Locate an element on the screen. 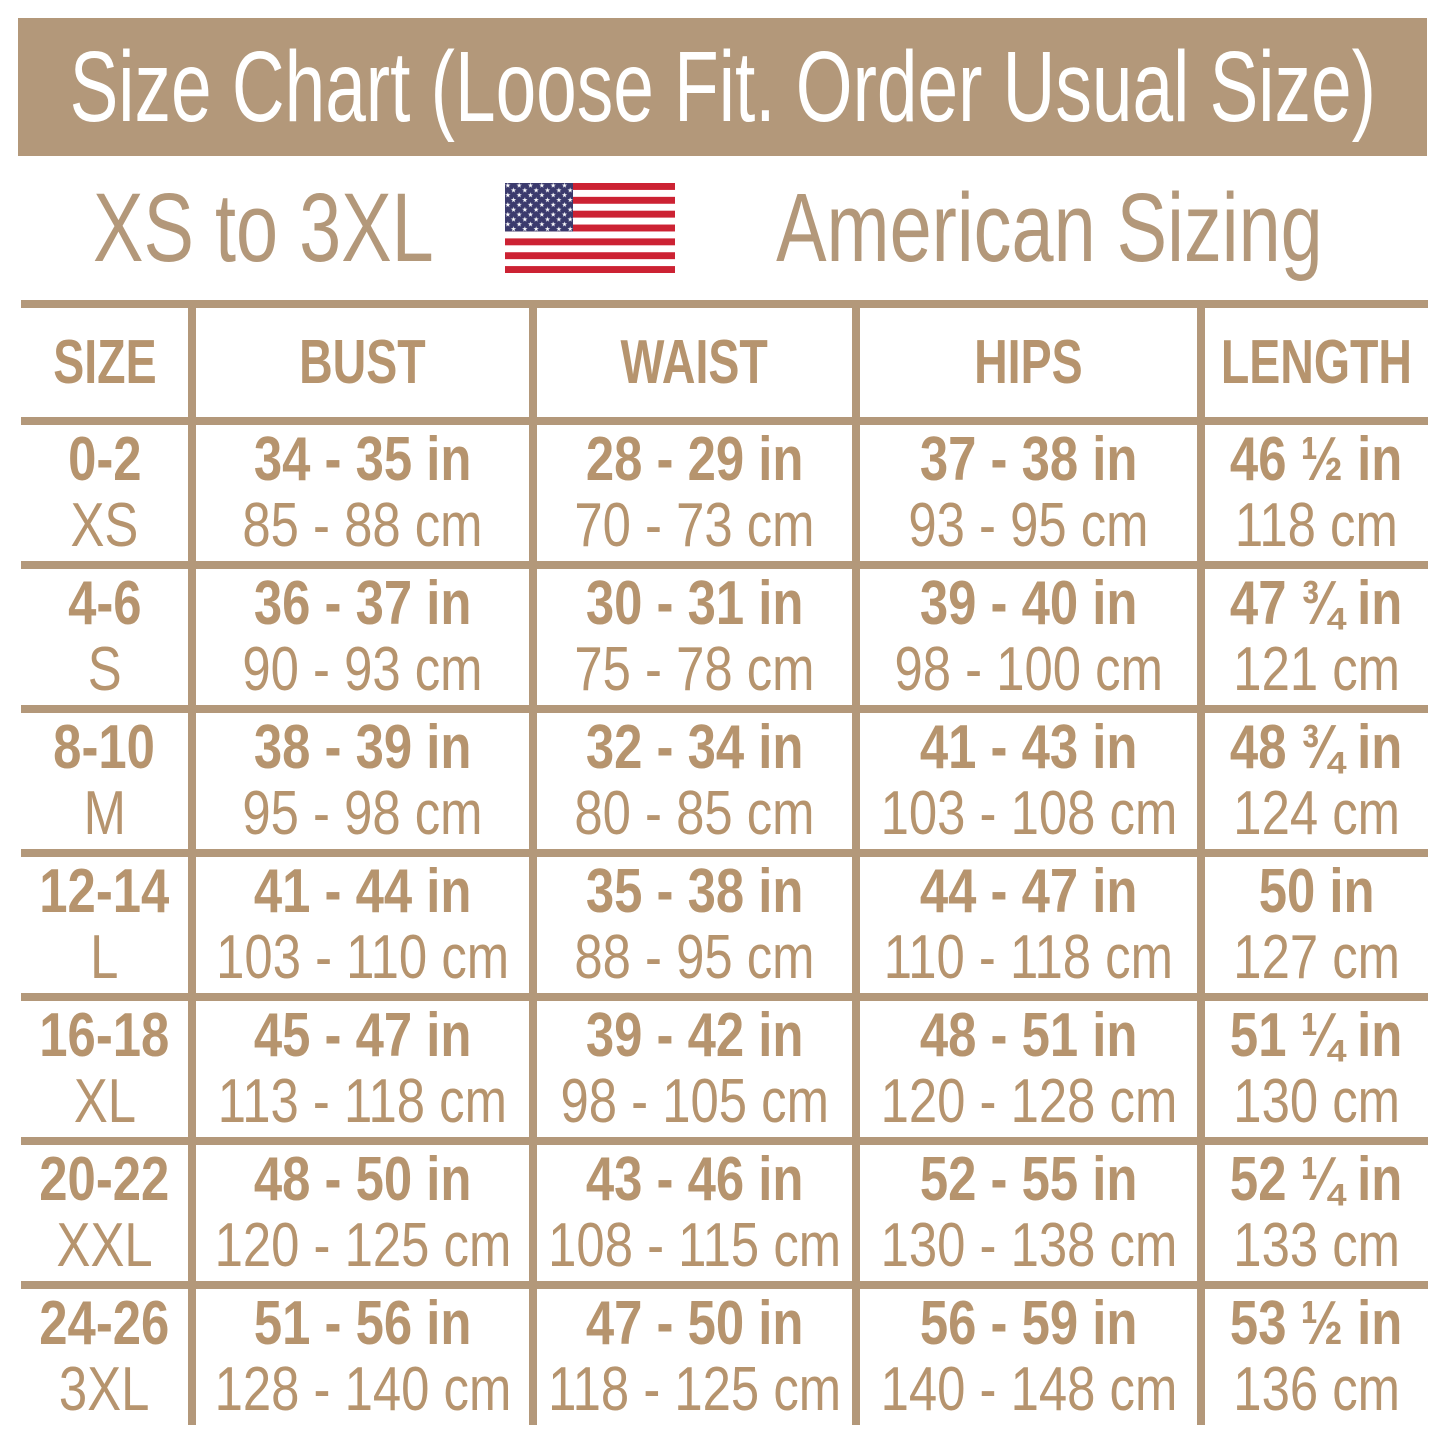 Image resolution: width=1445 pixels, height=1445 pixels. length-cm: 127 cm is located at coordinates (1316, 957).